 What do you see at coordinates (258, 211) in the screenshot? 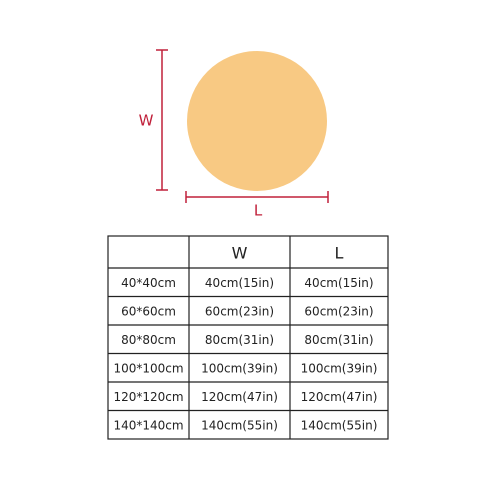
I see `length-label: L` at bounding box center [258, 211].